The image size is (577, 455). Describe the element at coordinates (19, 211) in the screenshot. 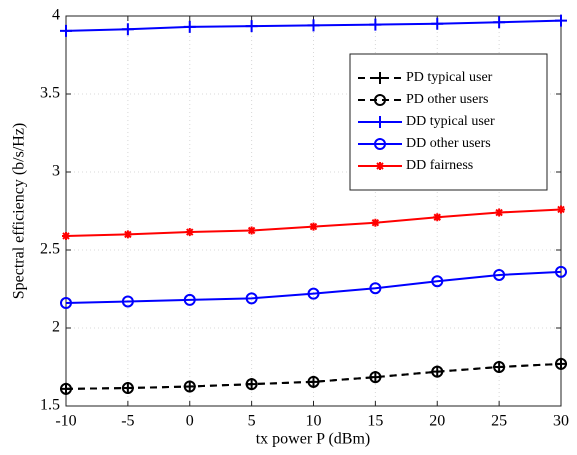

I see `y-axis-label: Spectral efficiency (b/s/Hz)` at that location.